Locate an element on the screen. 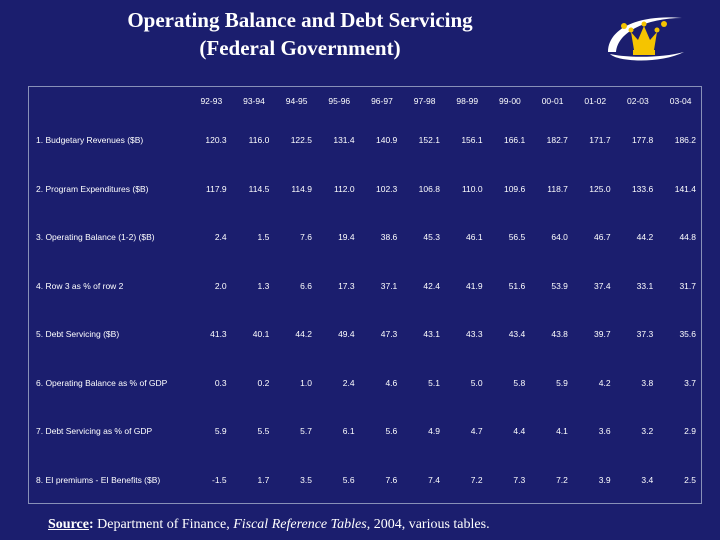  table-cell: 133.6 is located at coordinates (642, 188).